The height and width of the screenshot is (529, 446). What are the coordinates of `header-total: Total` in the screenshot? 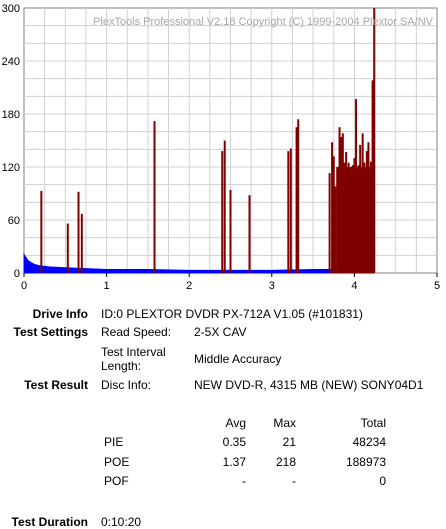 It's located at (373, 423).